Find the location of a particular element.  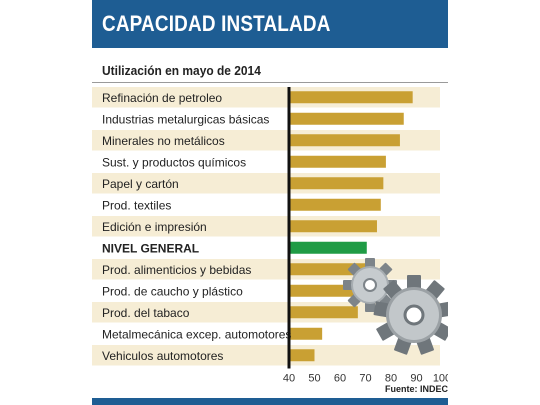

tick-label: 100 is located at coordinates (440, 378).